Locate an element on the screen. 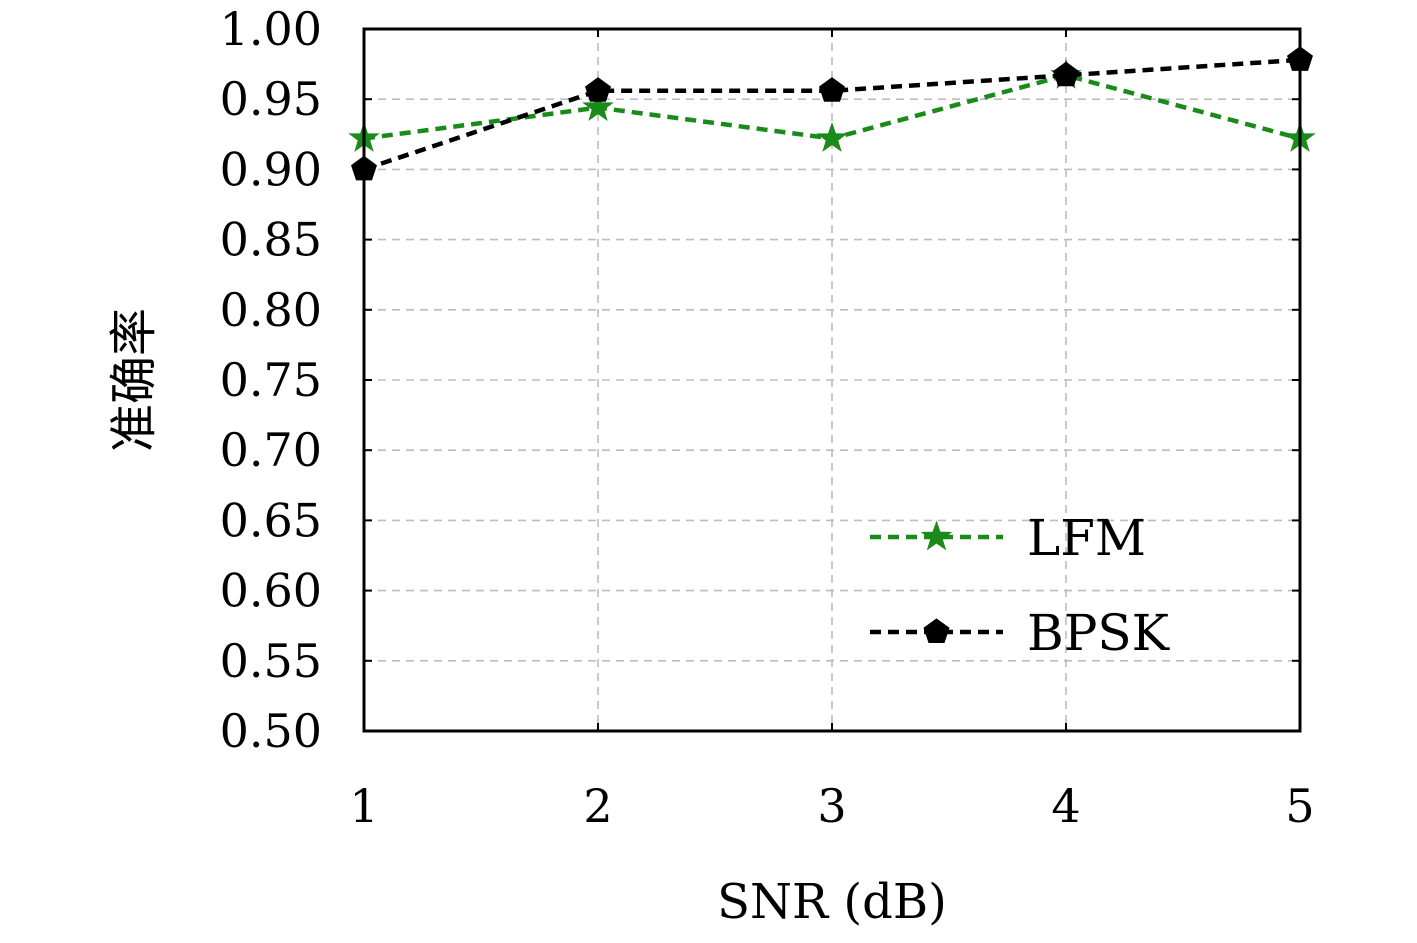 This screenshot has width=1417, height=943. y-tick-label: 0.85 is located at coordinates (271, 240).